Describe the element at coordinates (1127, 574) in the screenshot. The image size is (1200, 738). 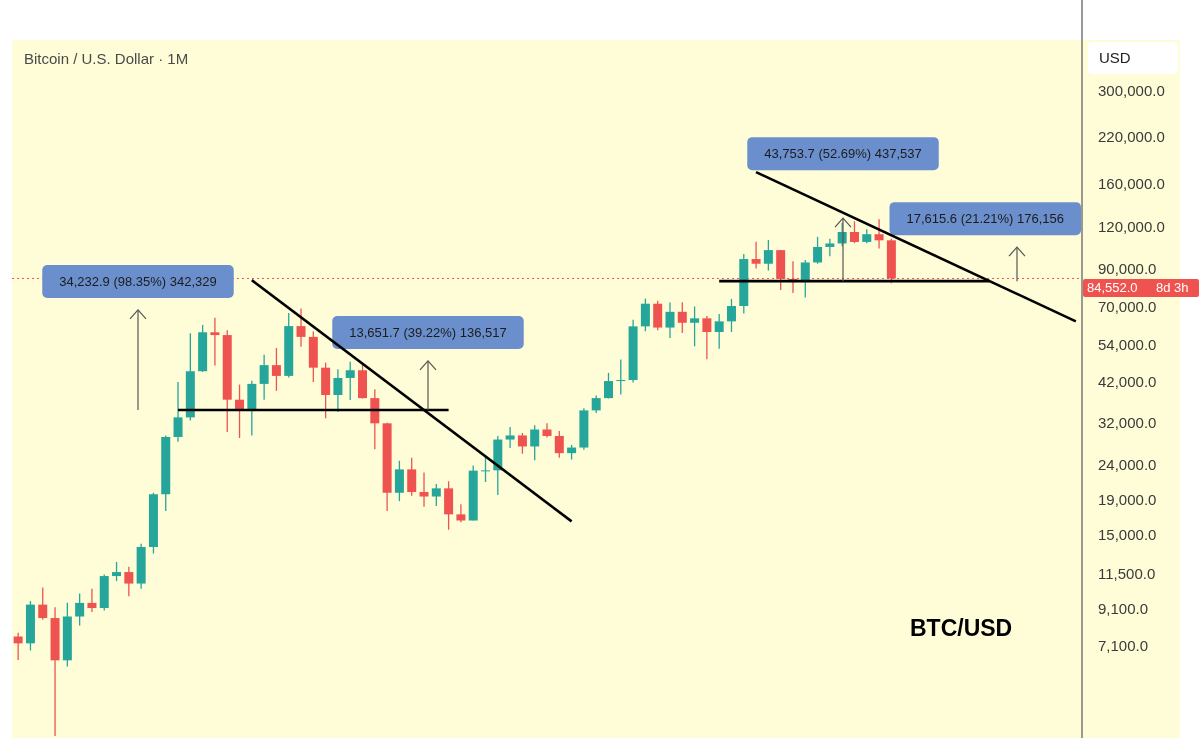
I see `y-tick-label: 11,500.0` at that location.